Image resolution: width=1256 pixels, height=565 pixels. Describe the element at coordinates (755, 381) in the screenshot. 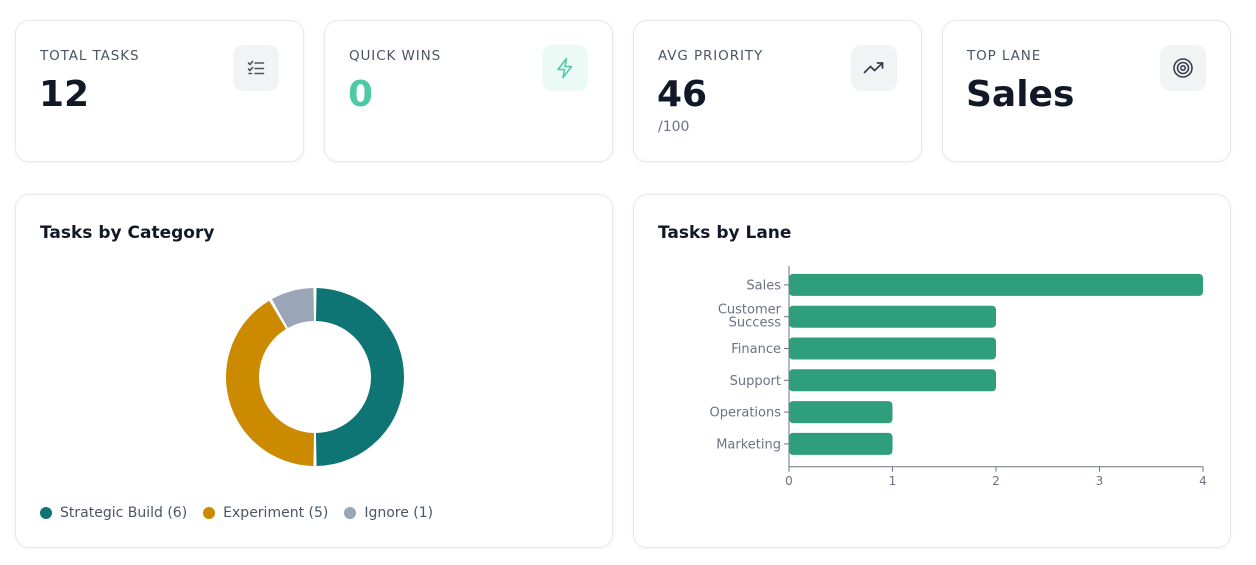

I see `y-tick-label: Support` at that location.